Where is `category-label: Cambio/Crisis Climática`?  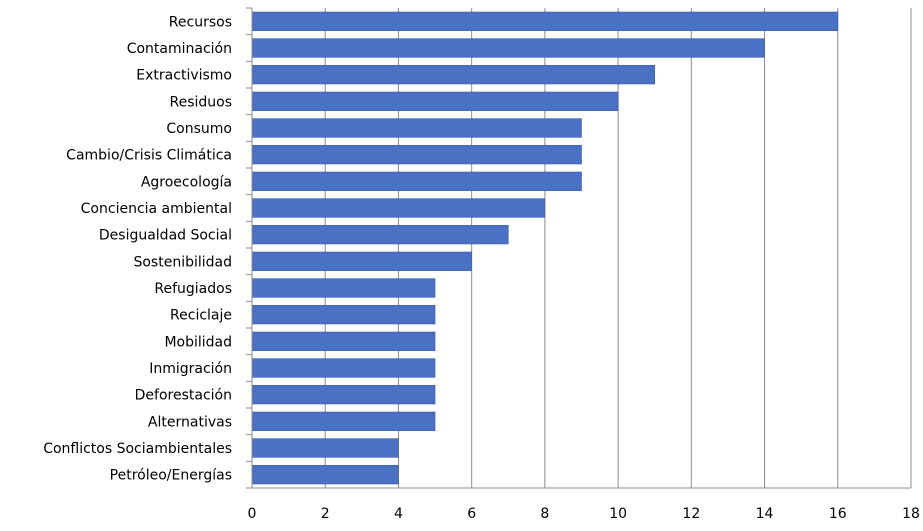 category-label: Cambio/Crisis Climática is located at coordinates (149, 156).